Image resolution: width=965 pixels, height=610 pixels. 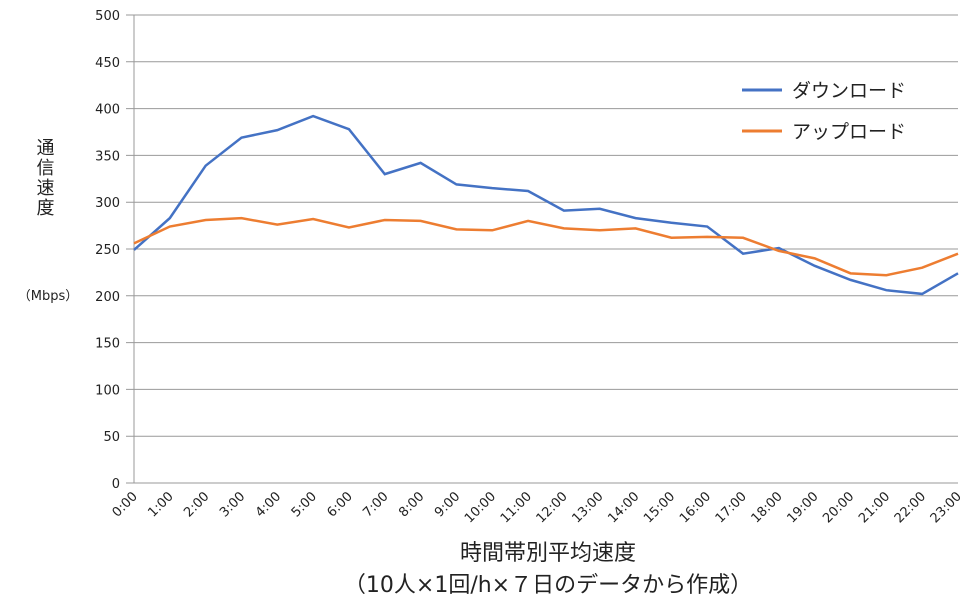 What do you see at coordinates (268, 504) in the screenshot?
I see `x-tick-label: 4:00` at bounding box center [268, 504].